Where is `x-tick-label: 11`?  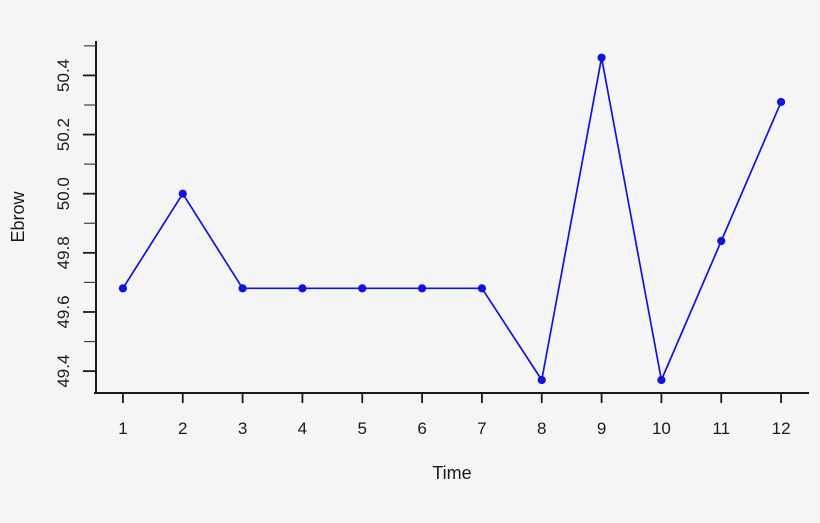 x-tick-label: 11 is located at coordinates (721, 428).